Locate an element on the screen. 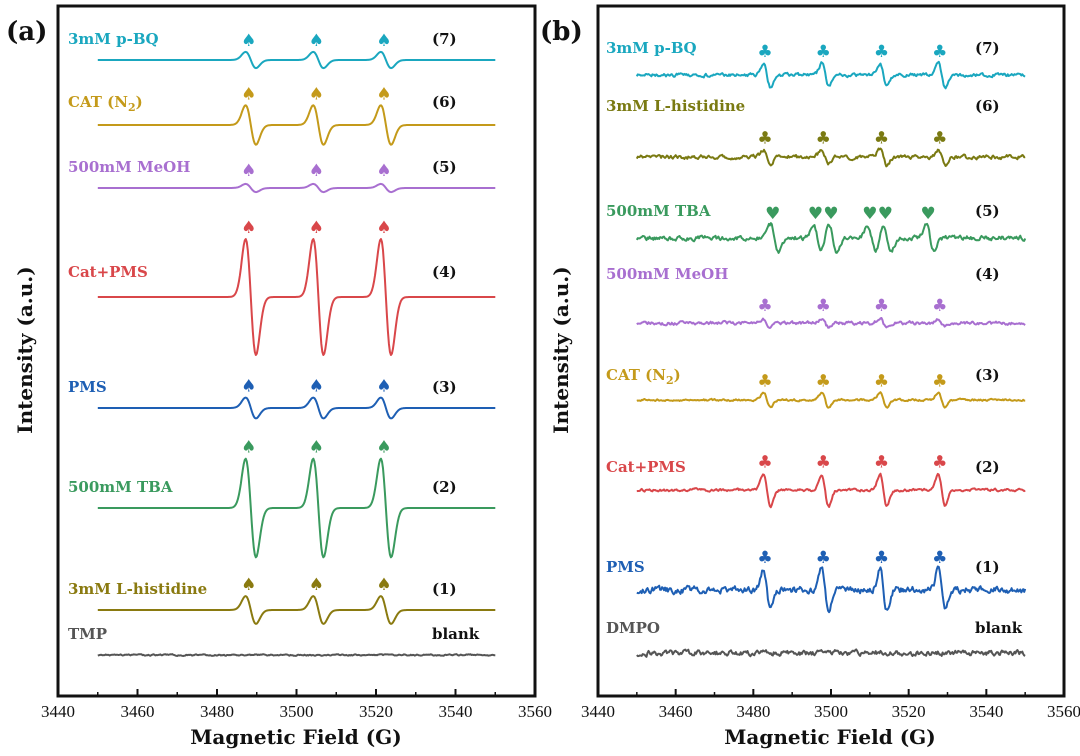 This screenshot has height=756, width=1080. trace-label-pms: PMS is located at coordinates (625, 567).